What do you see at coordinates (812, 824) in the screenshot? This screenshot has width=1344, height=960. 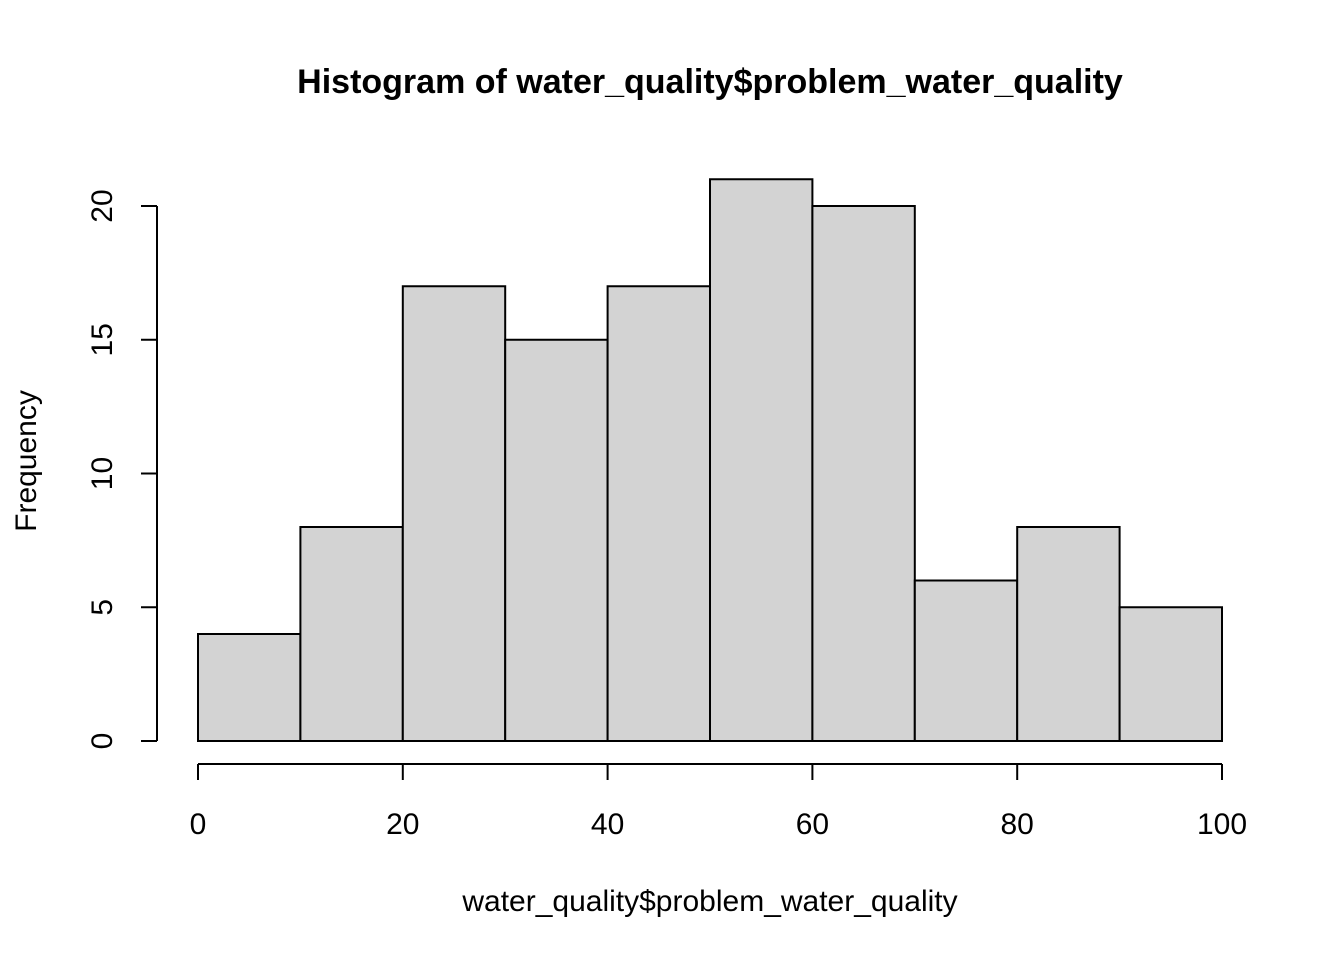 I see `x-tick-label-60: 60` at bounding box center [812, 824].